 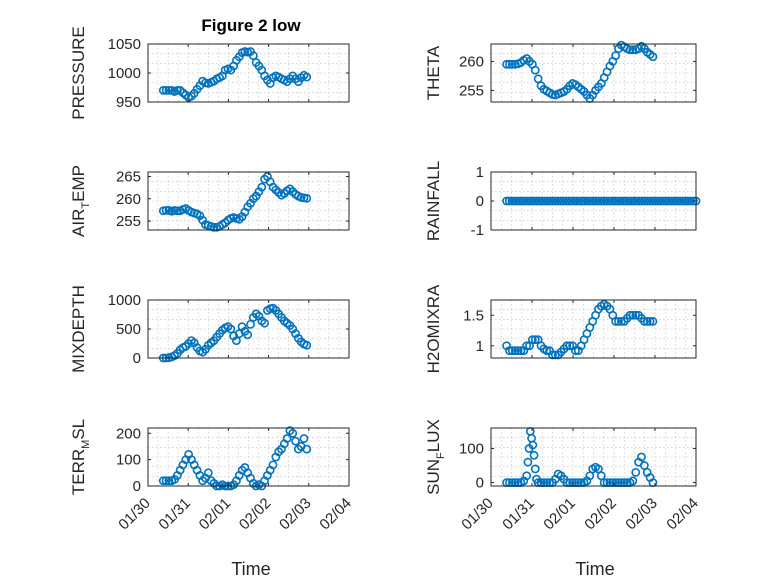 I want to click on y-axis-label: AIRTEMP, so click(x=80, y=201).